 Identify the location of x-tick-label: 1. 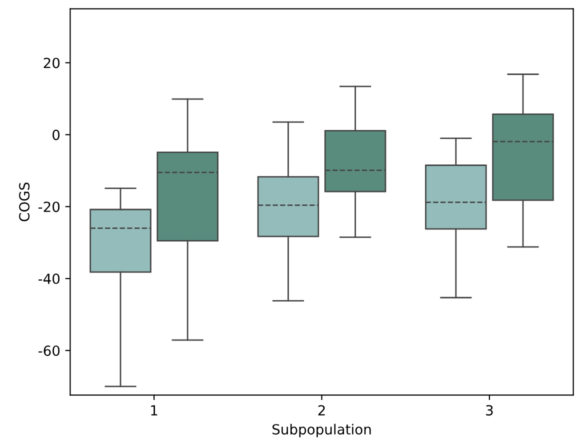
(154, 410).